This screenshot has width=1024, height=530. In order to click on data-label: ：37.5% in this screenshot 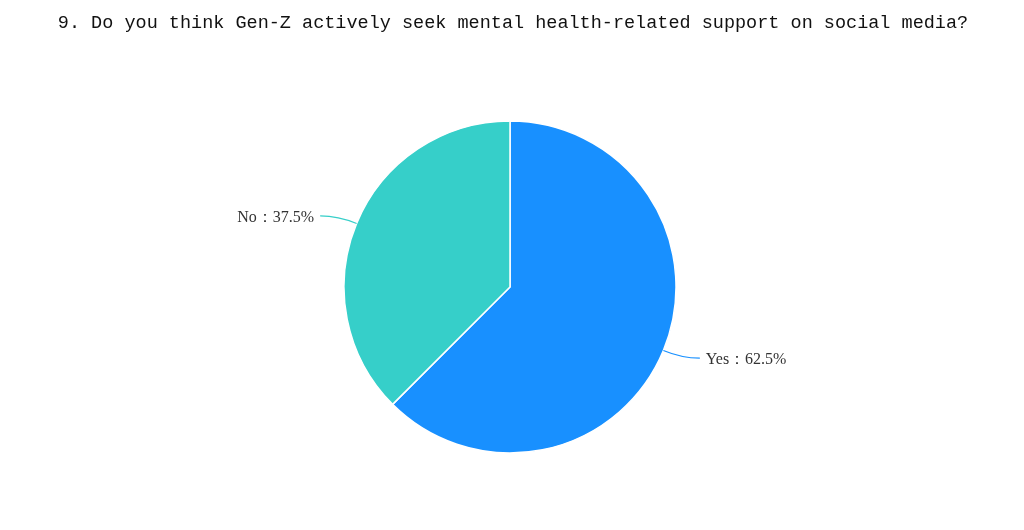, I will do `click(285, 216)`.